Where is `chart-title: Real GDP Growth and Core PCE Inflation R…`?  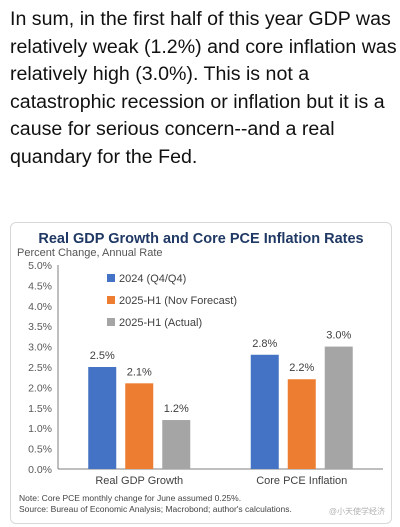 chart-title: Real GDP Growth and Core PCE Inflation R… is located at coordinates (201, 239).